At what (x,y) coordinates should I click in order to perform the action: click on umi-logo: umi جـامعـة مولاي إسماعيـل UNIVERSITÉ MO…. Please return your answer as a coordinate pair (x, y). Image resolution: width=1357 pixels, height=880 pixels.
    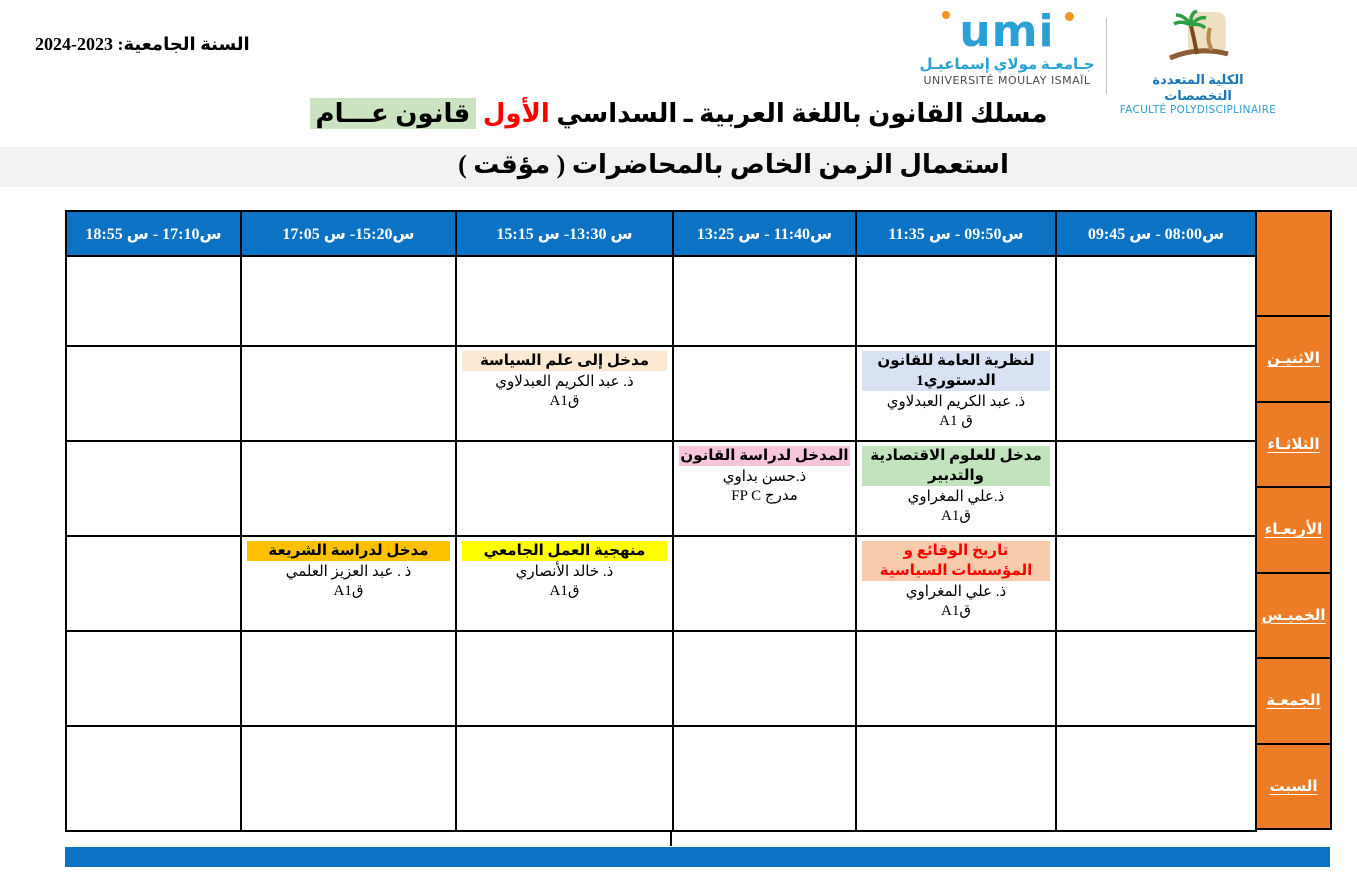
    Looking at the image, I should click on (1007, 49).